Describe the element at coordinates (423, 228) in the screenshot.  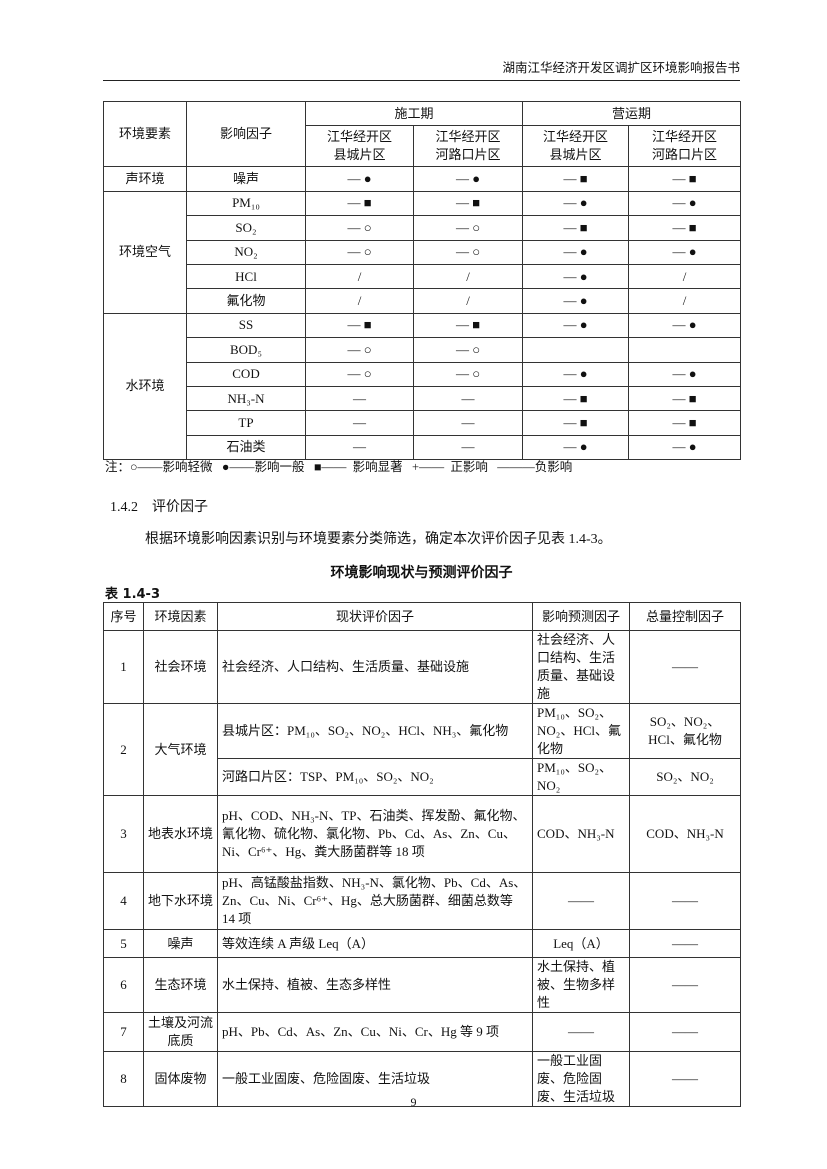
I see `table-row: SO₂ — ○ — ○ — ■ — ■` at that location.